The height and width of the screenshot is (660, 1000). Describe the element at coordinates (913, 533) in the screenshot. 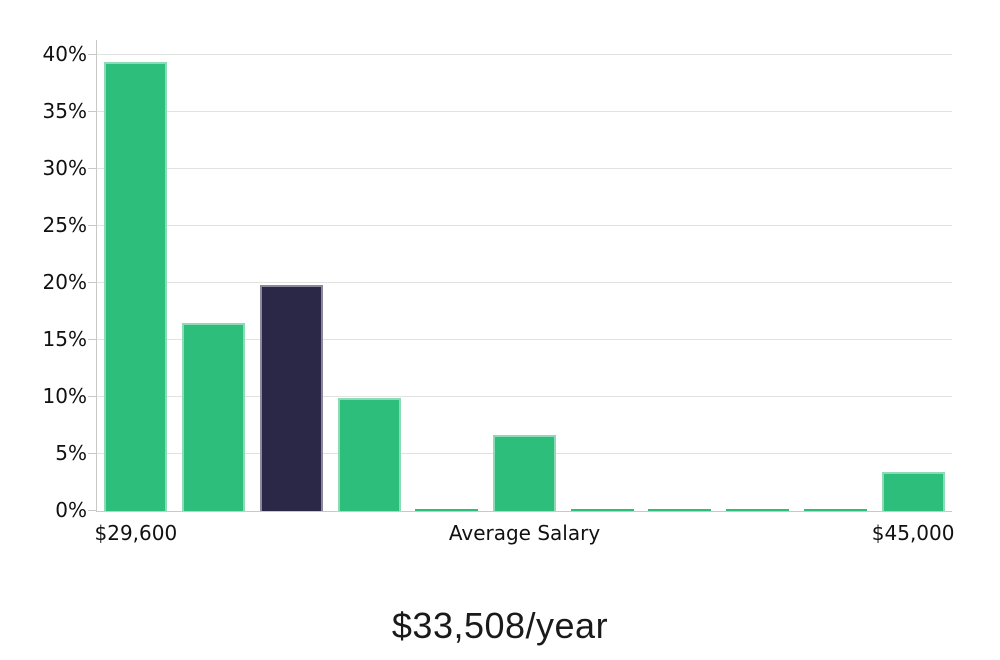

I see `x-tick-label: $45,000` at that location.